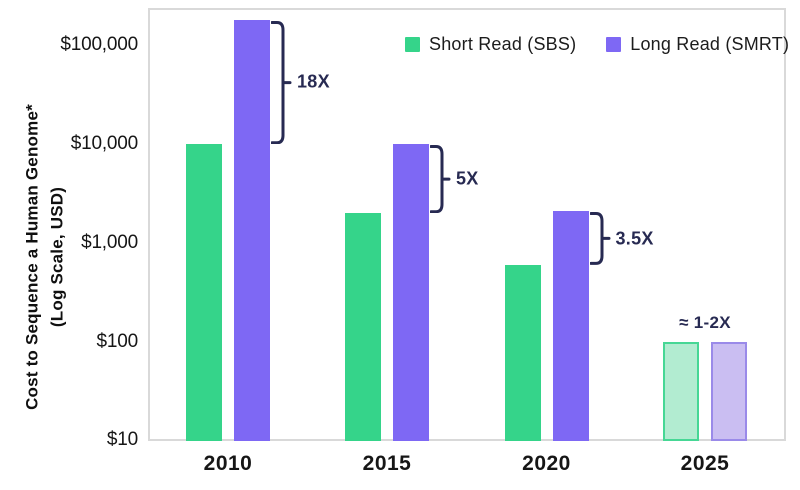 The height and width of the screenshot is (490, 800). I want to click on bar-short-read-2010, so click(204, 292).